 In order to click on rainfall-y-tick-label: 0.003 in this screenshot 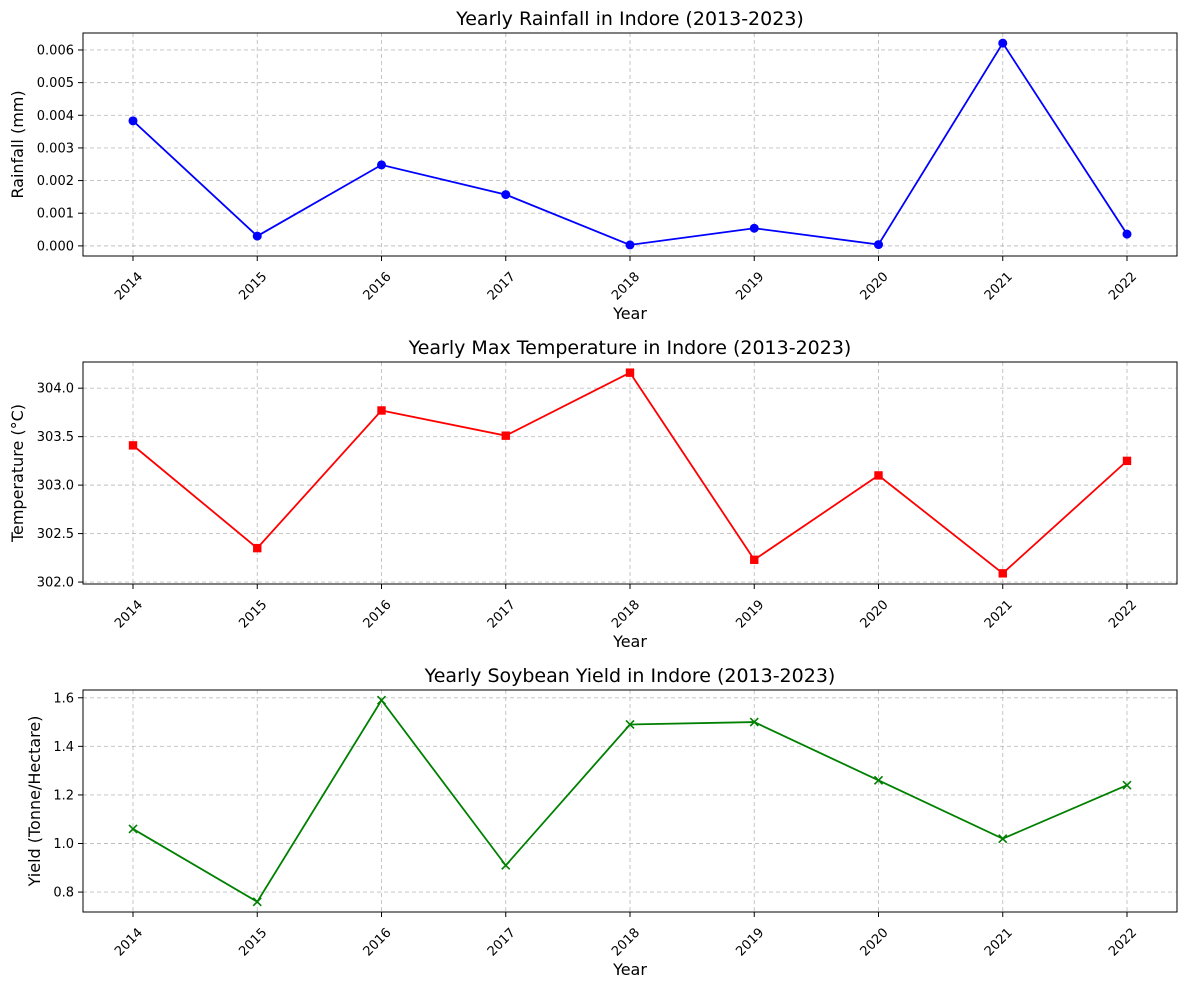, I will do `click(55, 148)`.